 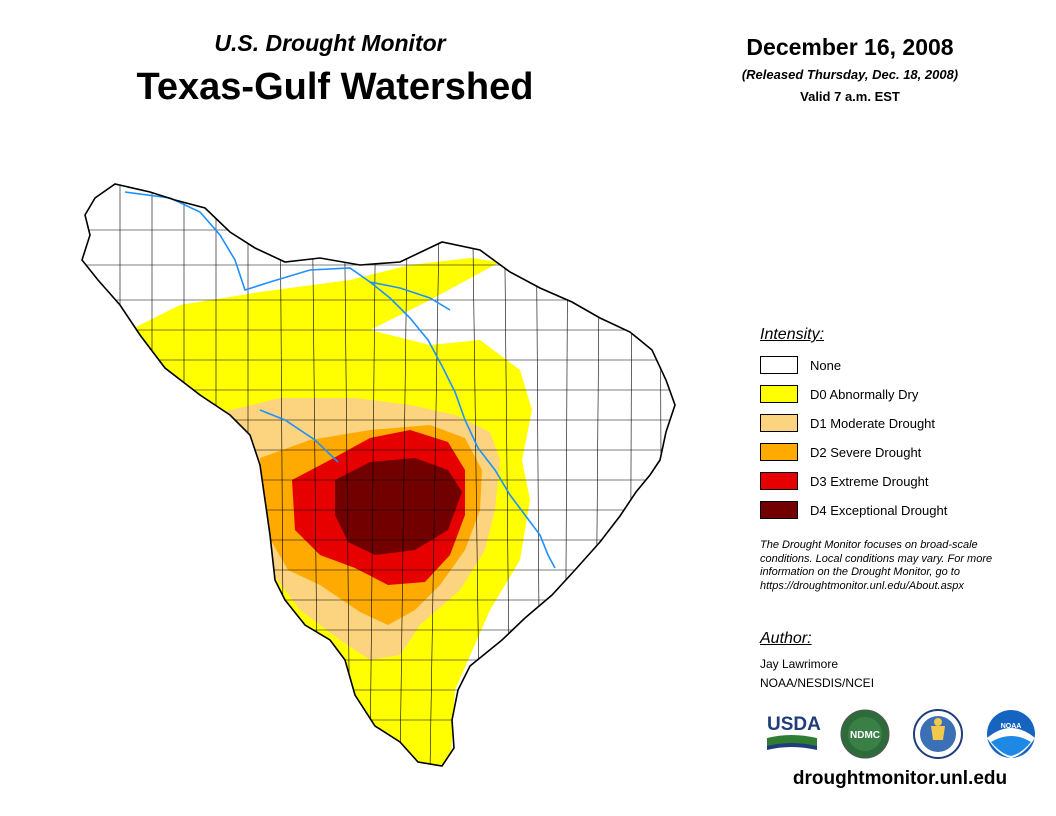 I want to click on ndmc-logo: NDMC, so click(x=865, y=734).